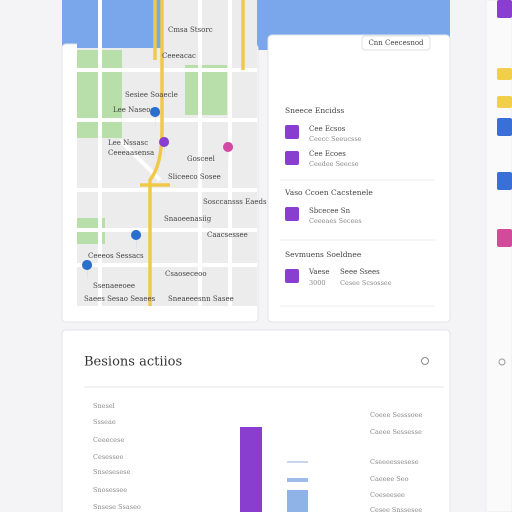 The width and height of the screenshot is (512, 512). I want to click on side-strip, so click(498, 256).